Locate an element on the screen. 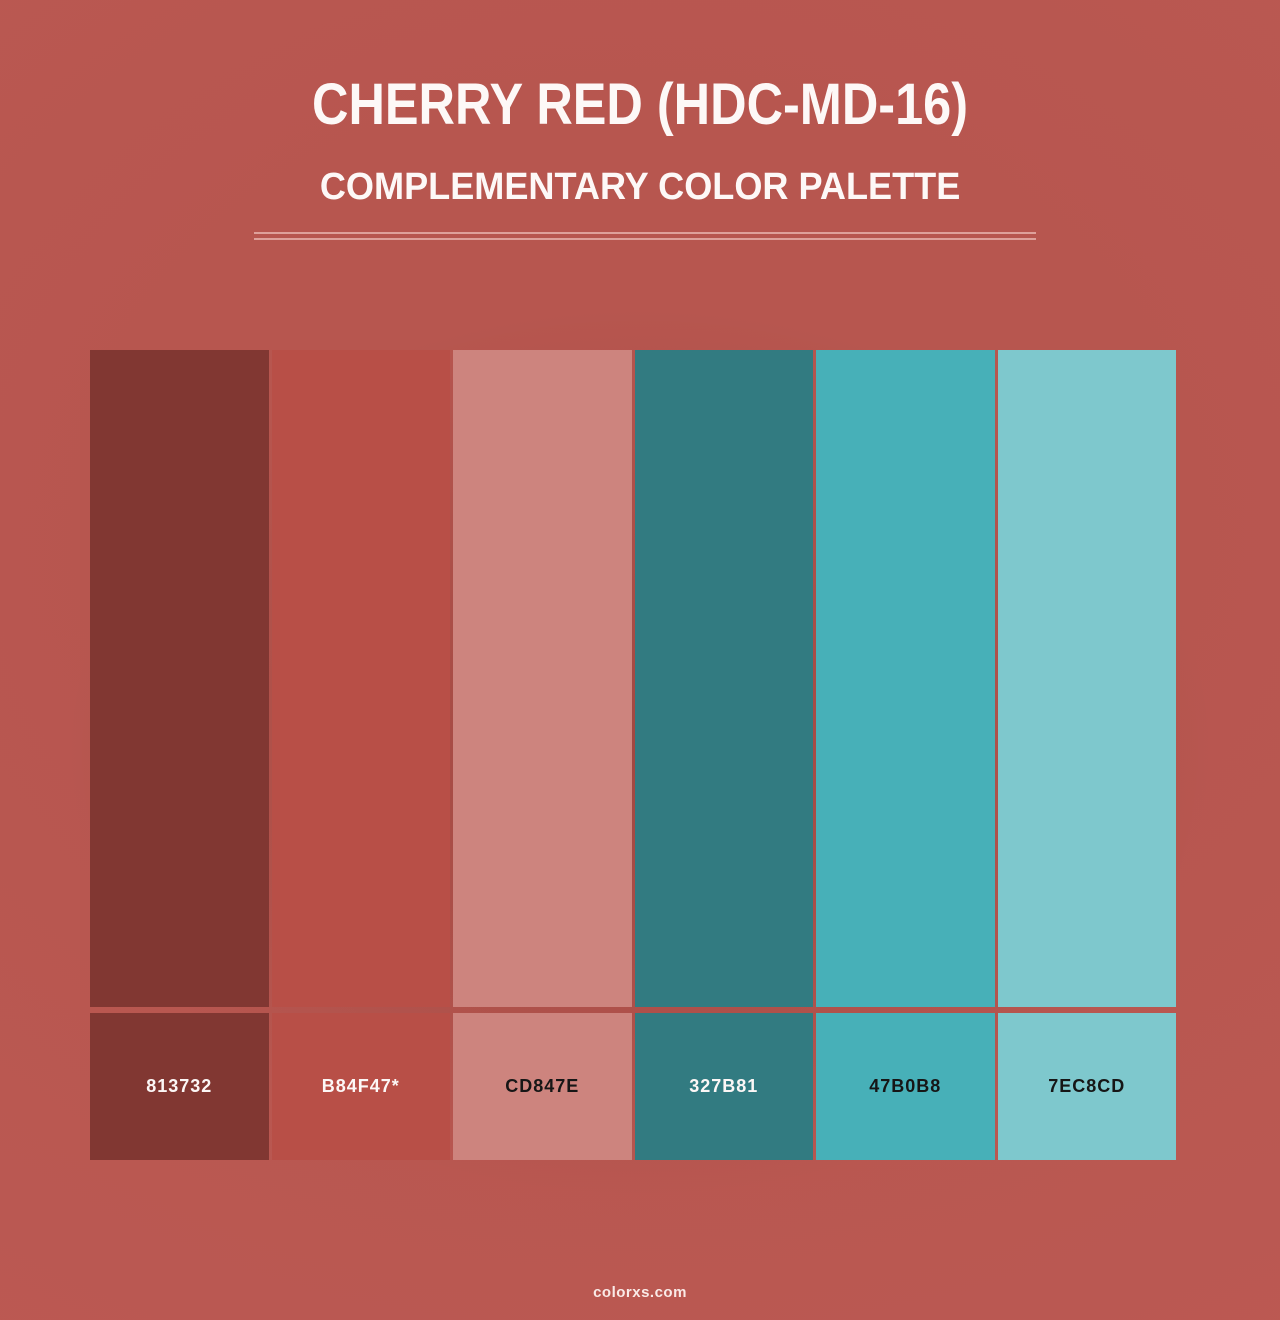 The height and width of the screenshot is (1320, 1280). hex-label-box-4: 327B81 is located at coordinates (723, 1086).